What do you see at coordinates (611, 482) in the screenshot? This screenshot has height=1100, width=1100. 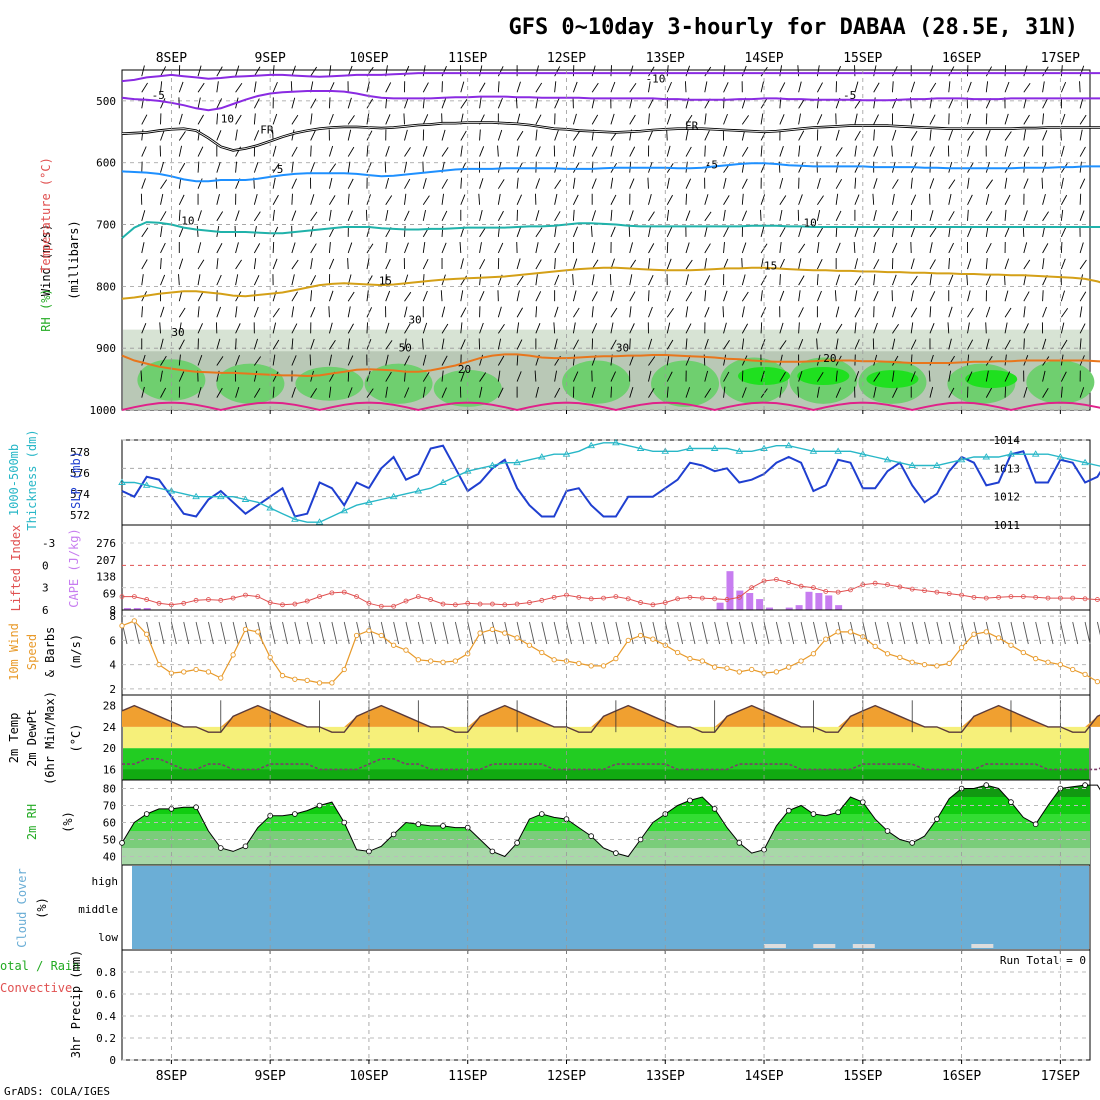 I see `thickness-line` at bounding box center [611, 482].